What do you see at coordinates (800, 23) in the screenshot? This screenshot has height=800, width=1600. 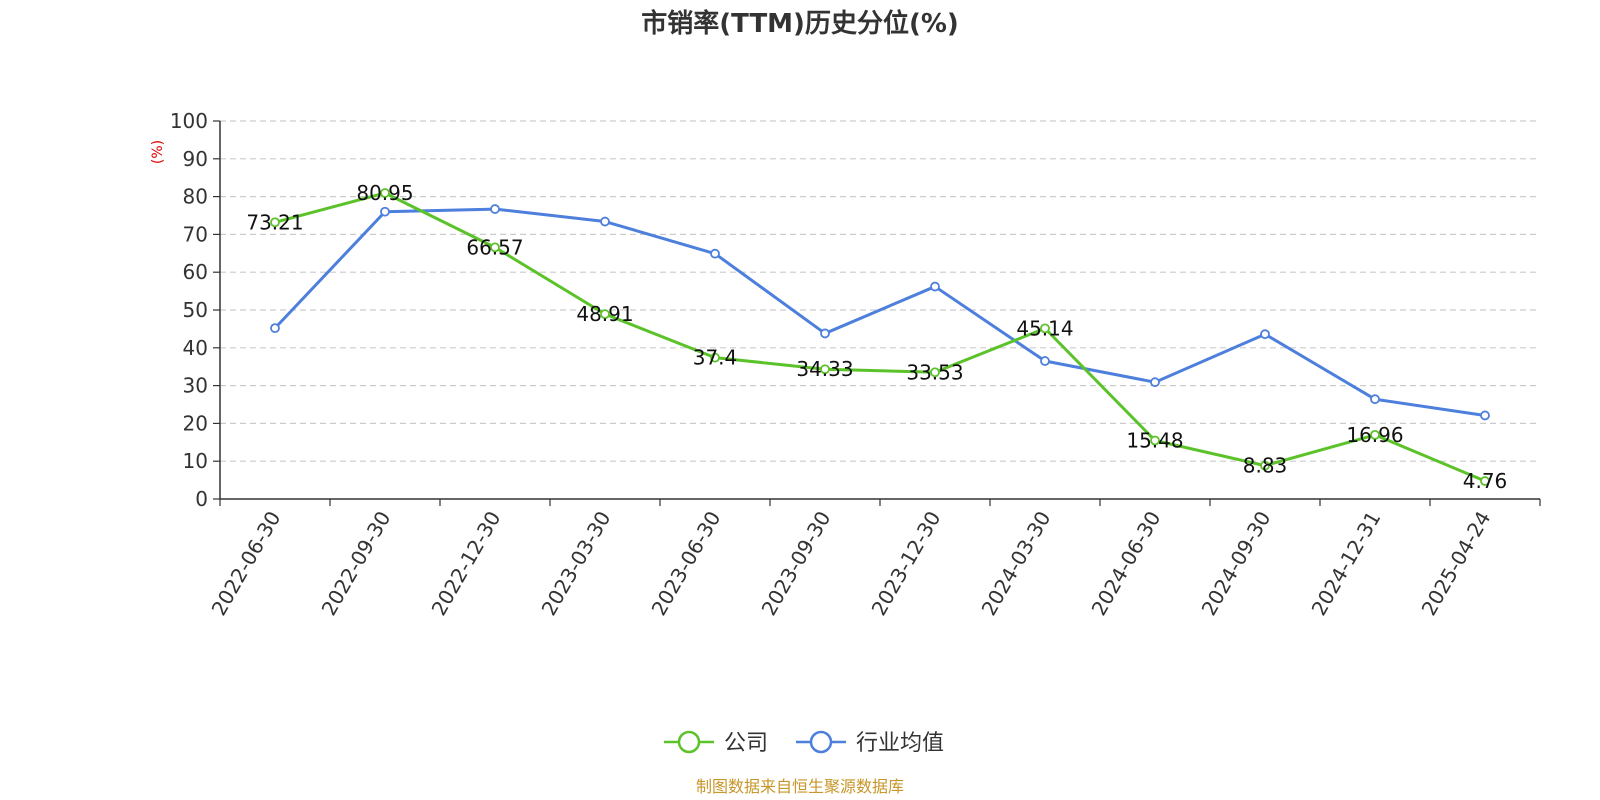 I see `chart-title: 市销率(TTM)历史分位(%)` at bounding box center [800, 23].